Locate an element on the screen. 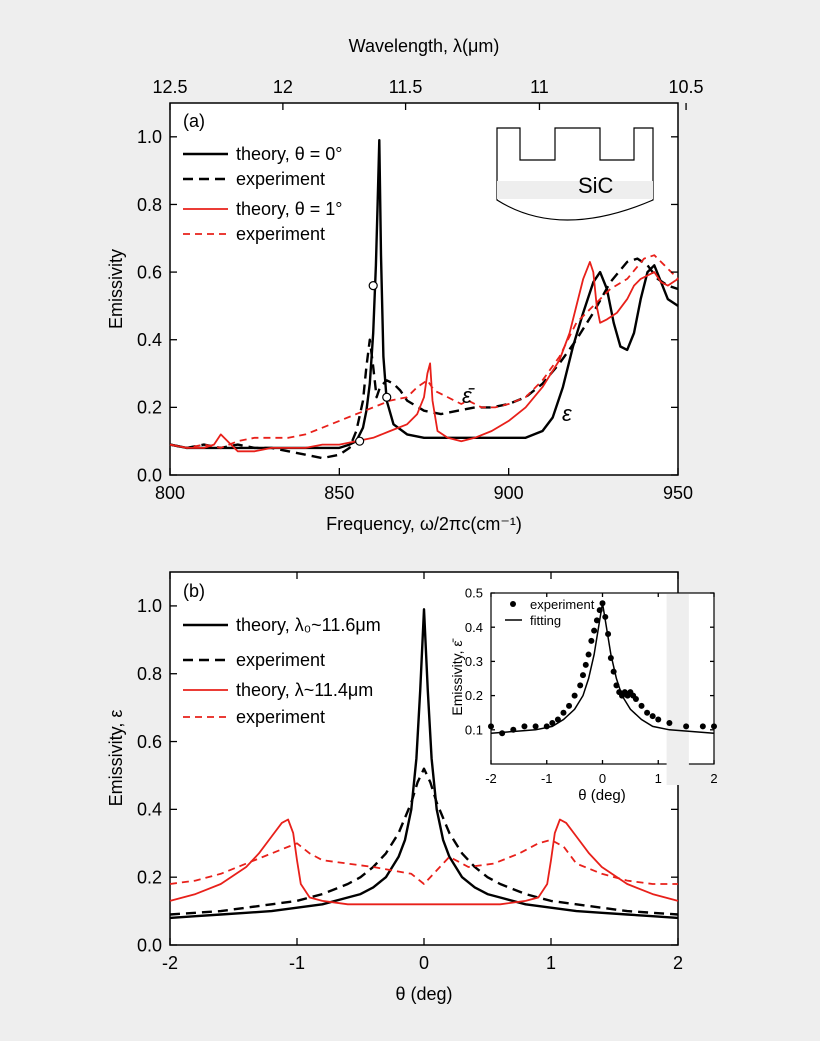 This screenshot has height=1041, width=820. inset-shaded-band is located at coordinates (677, 689).